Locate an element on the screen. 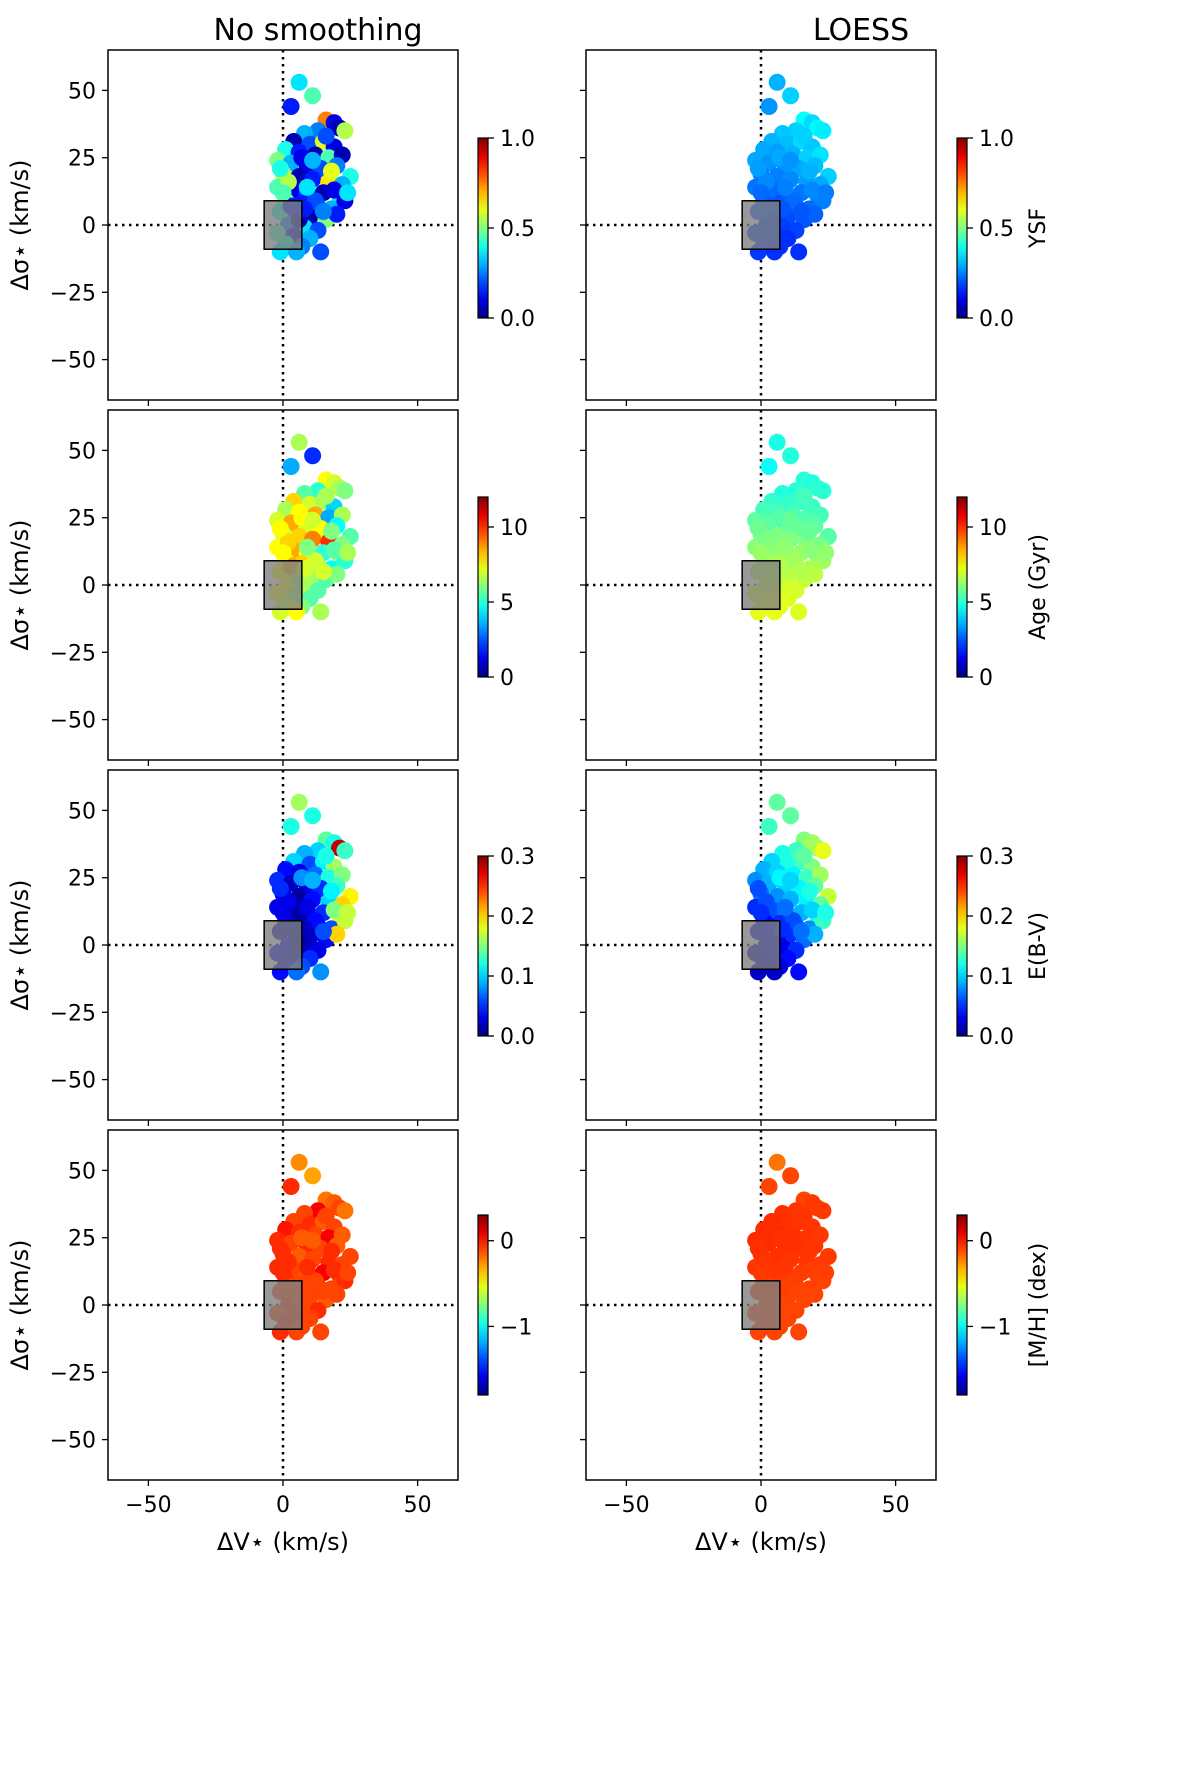  colorbar-ysf-none: 0.0 0.5 1.0 is located at coordinates (506, 229).